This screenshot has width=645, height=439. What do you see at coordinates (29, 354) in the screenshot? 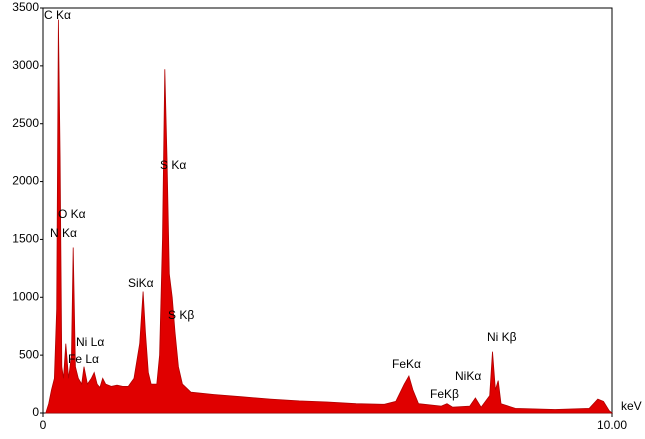
I see `y-tick-label: 500` at bounding box center [29, 354].